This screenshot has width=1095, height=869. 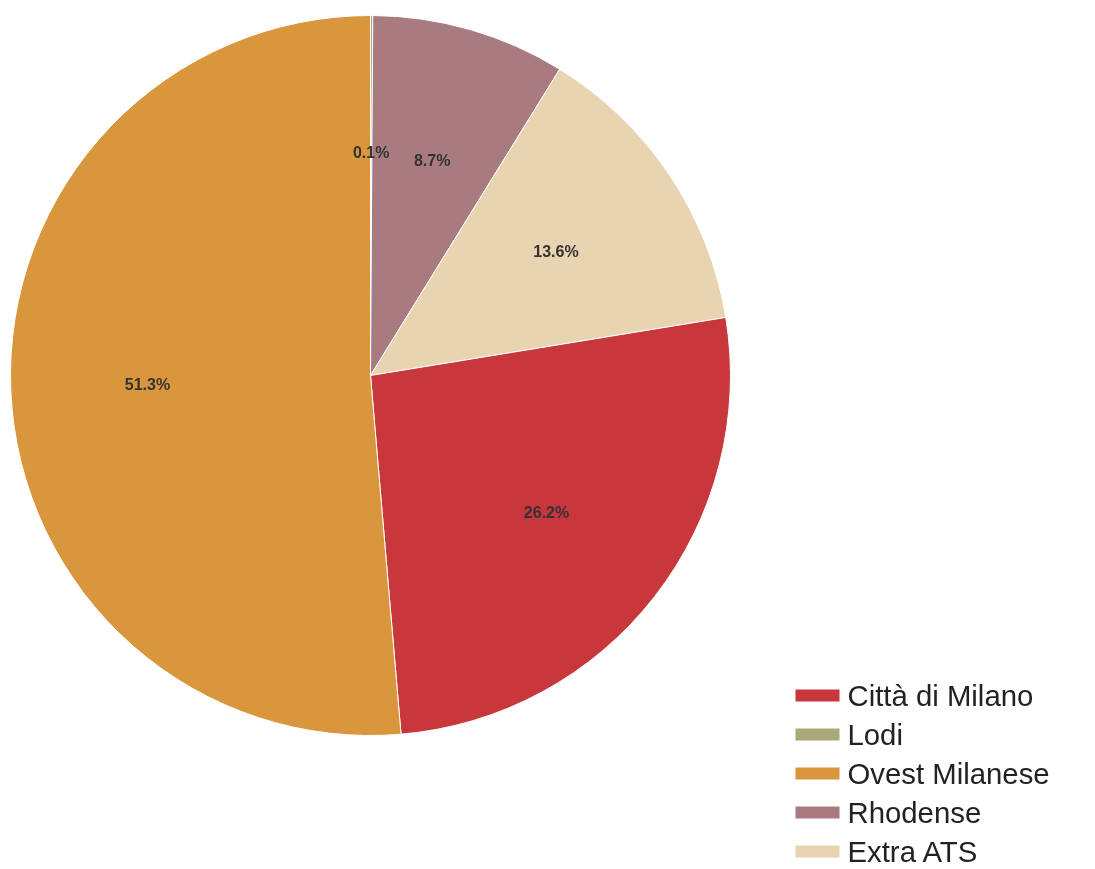 I want to click on legend-label: Extra ATS, so click(x=912, y=851).